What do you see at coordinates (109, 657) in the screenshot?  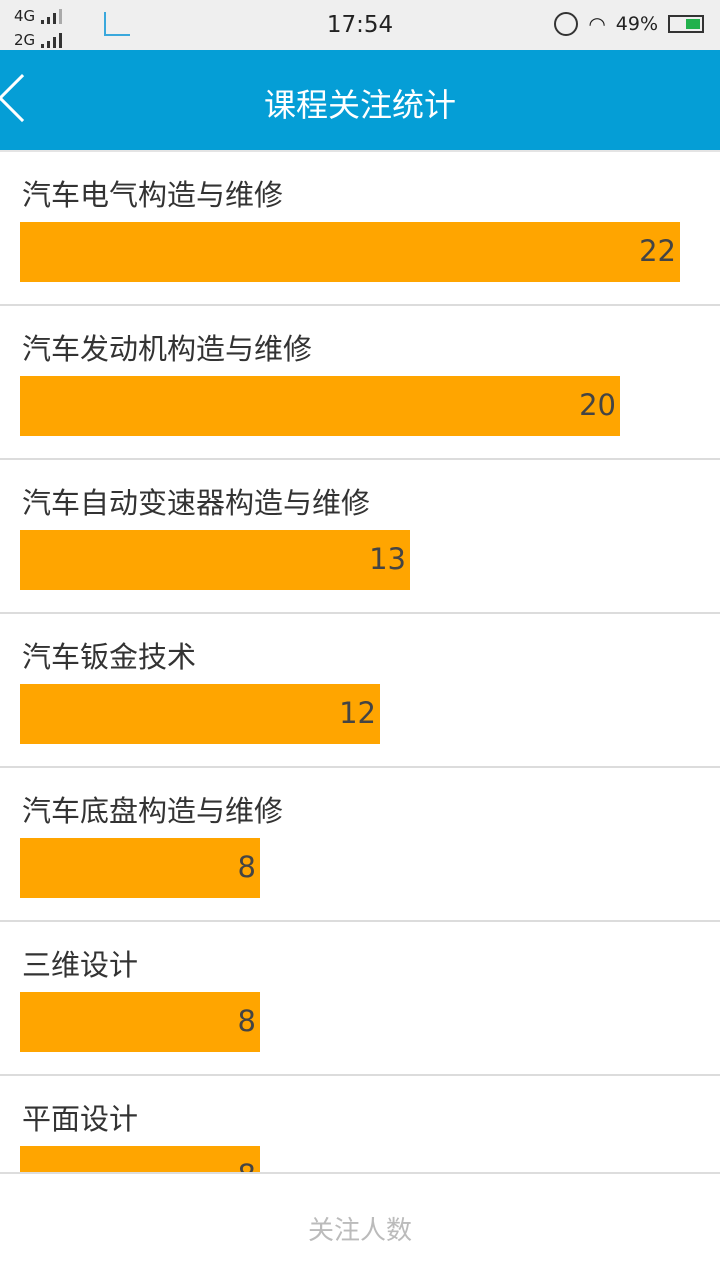 I see `course-name: 汽车钣金技术` at bounding box center [109, 657].